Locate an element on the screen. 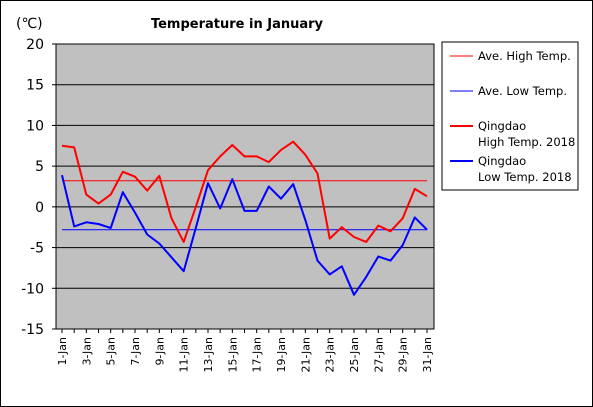 Image resolution: width=593 pixels, height=407 pixels. y-tick-label: -5 is located at coordinates (37, 249).